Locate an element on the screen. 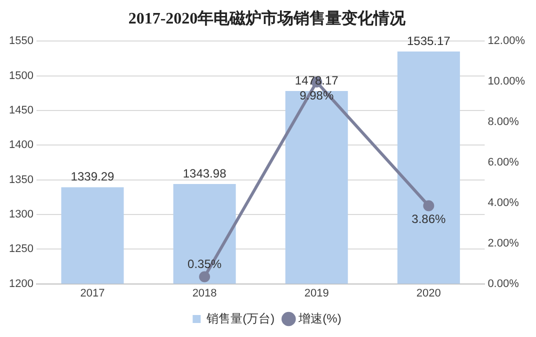 The width and height of the screenshot is (536, 337). x-tick-label: 2019 is located at coordinates (316, 293).